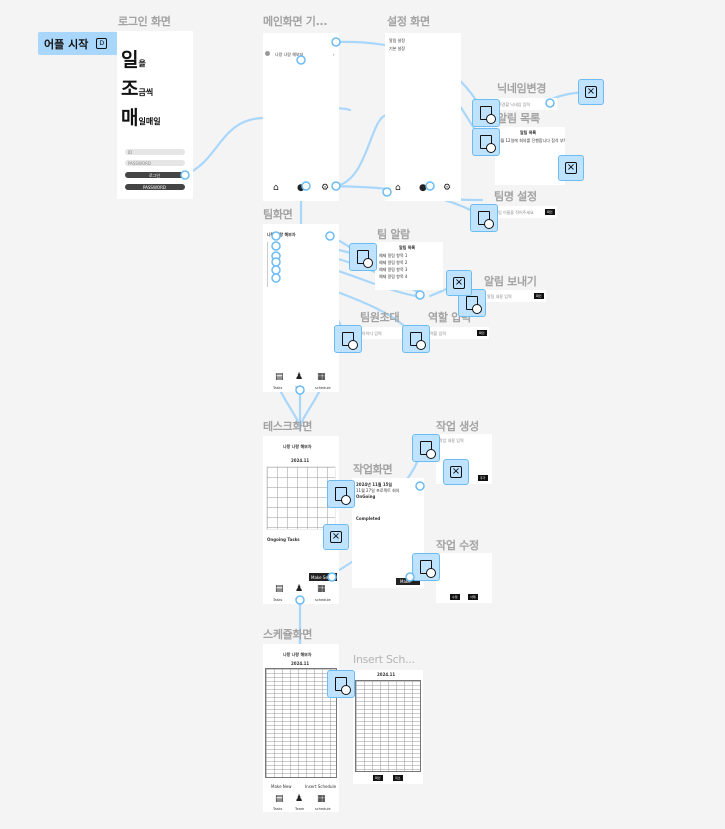  What do you see at coordinates (516, 212) in the screenshot?
I see `team-setting-placeholder: 팀 이름을 적어주세요` at bounding box center [516, 212].